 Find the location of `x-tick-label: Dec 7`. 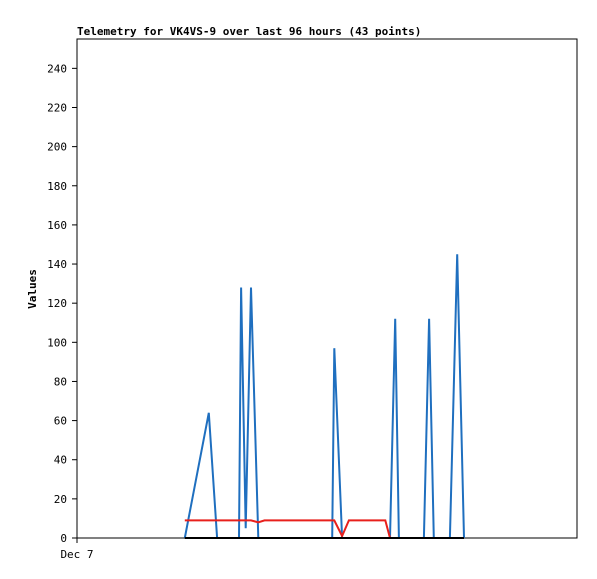

x-tick-label: Dec 7 is located at coordinates (76, 554).